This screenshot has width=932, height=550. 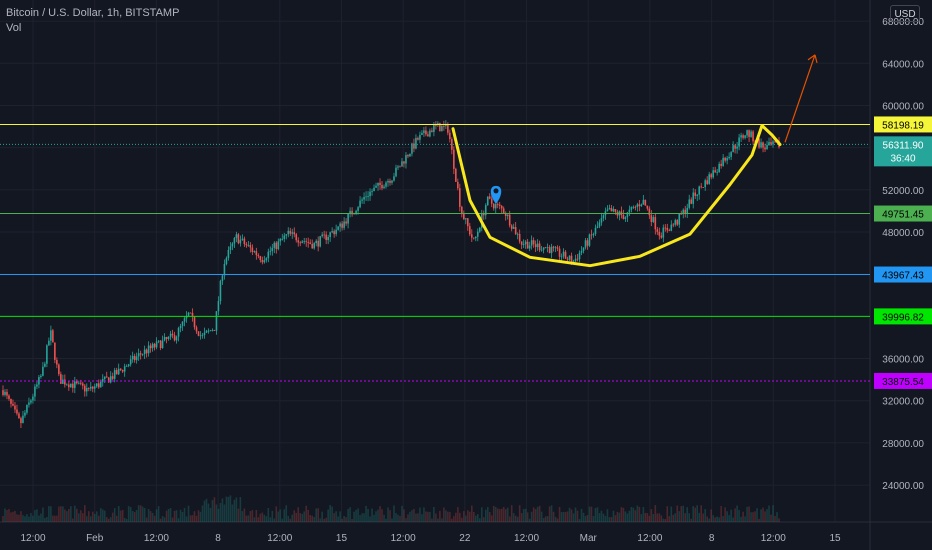 I want to click on level-price-label: 58198.19, so click(x=903, y=125).